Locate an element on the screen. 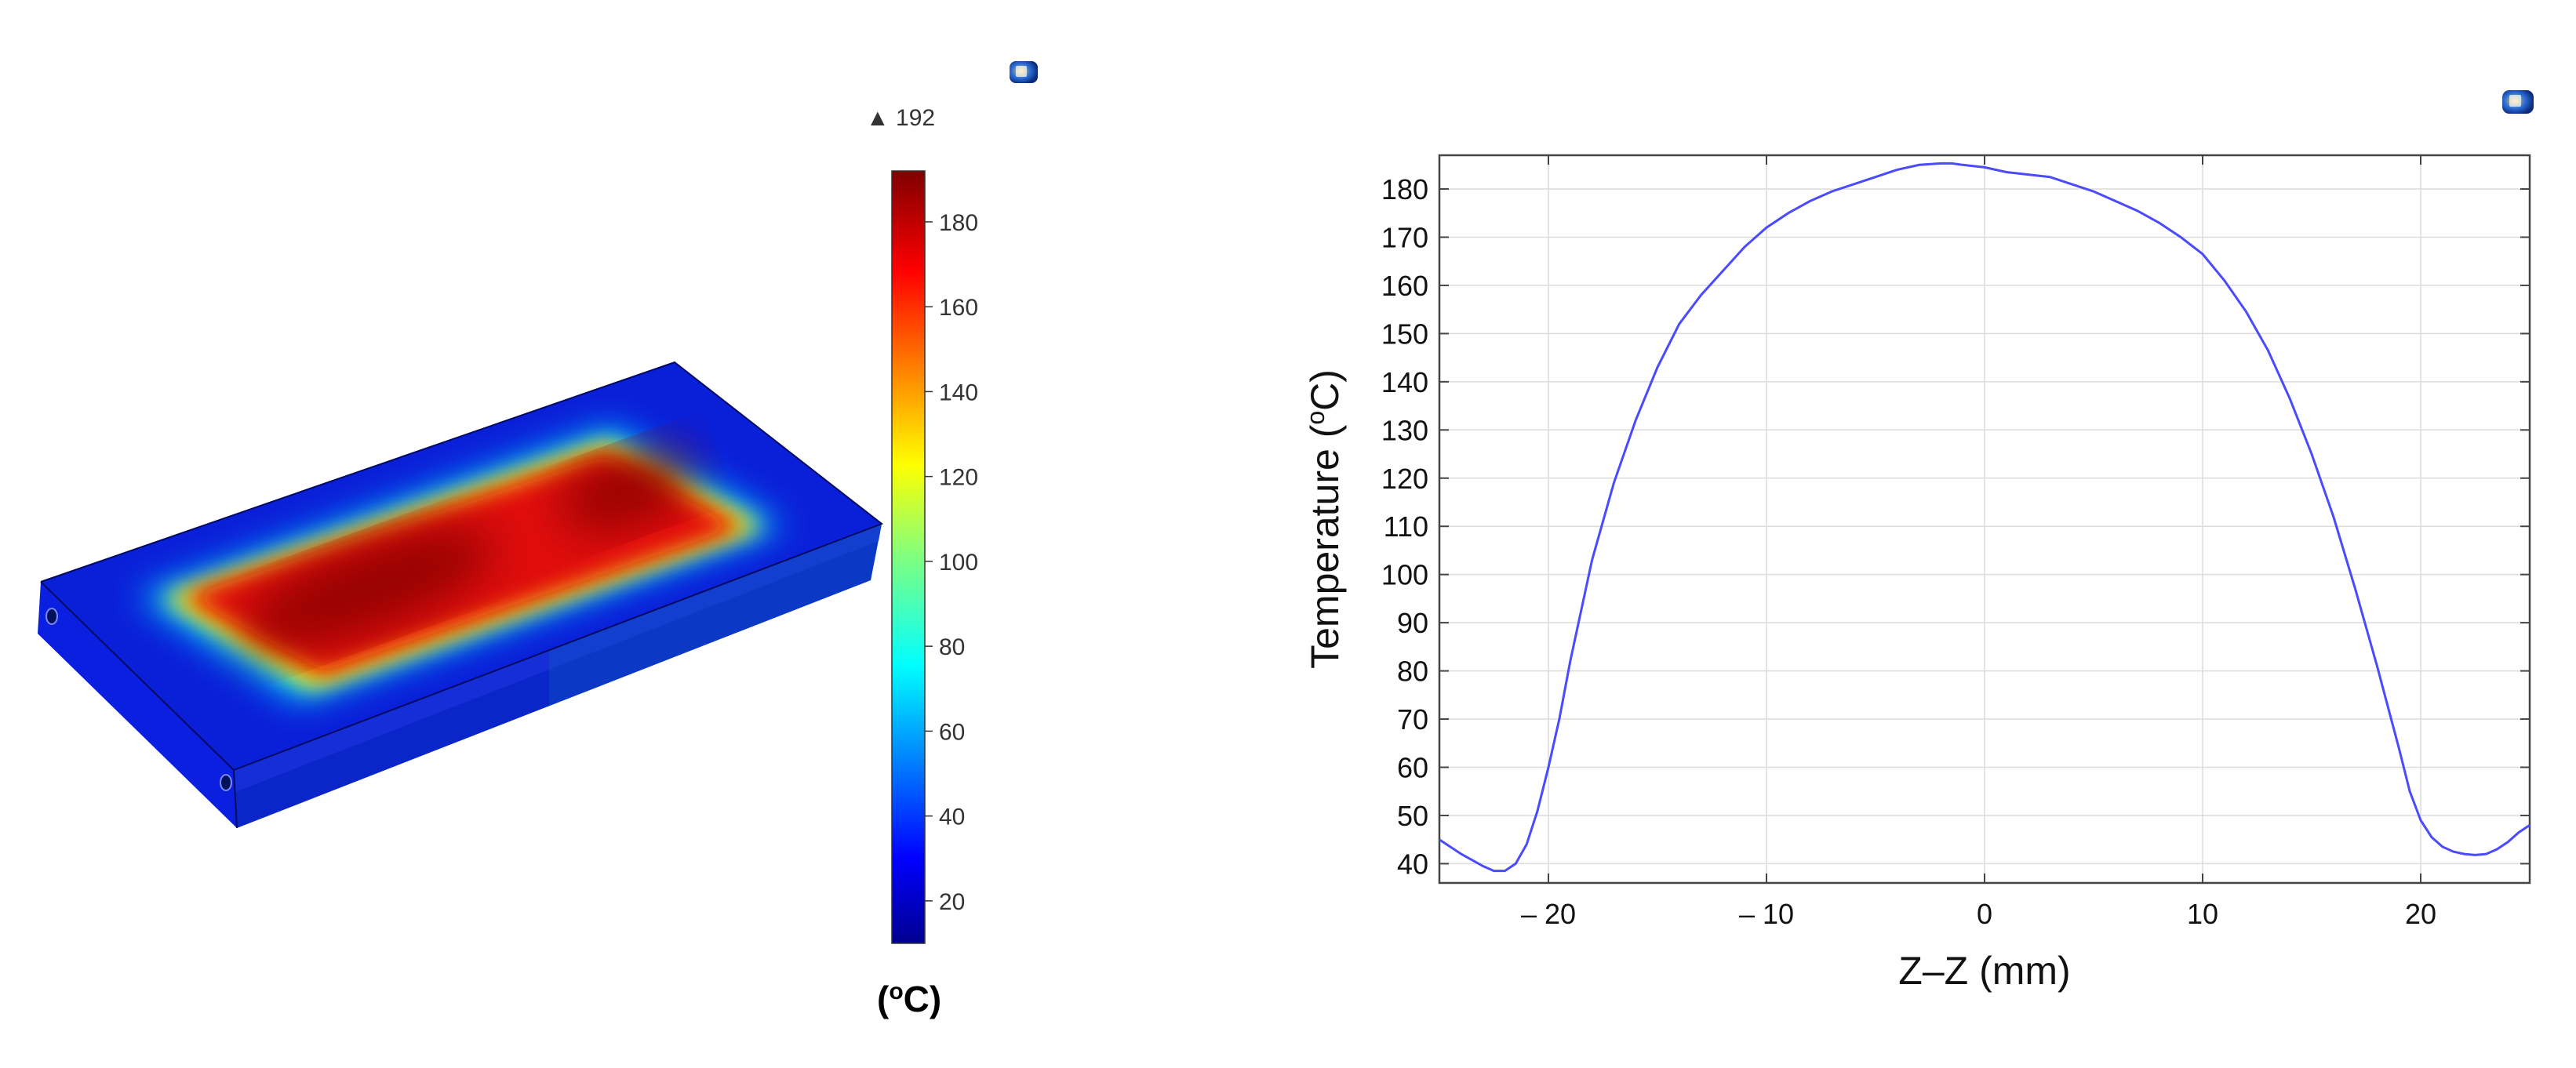 The image size is (2576, 1068). y-tick-label: 180 is located at coordinates (1404, 189).